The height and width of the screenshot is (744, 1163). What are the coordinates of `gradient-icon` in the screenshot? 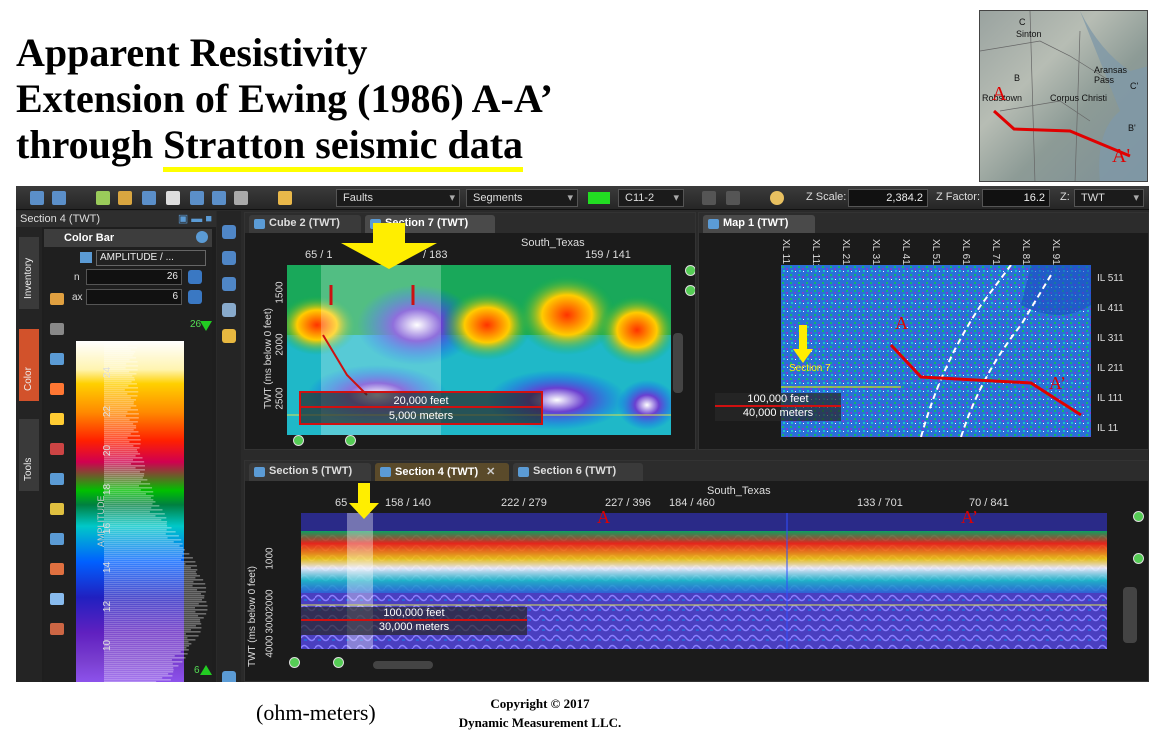 It's located at (57, 389).